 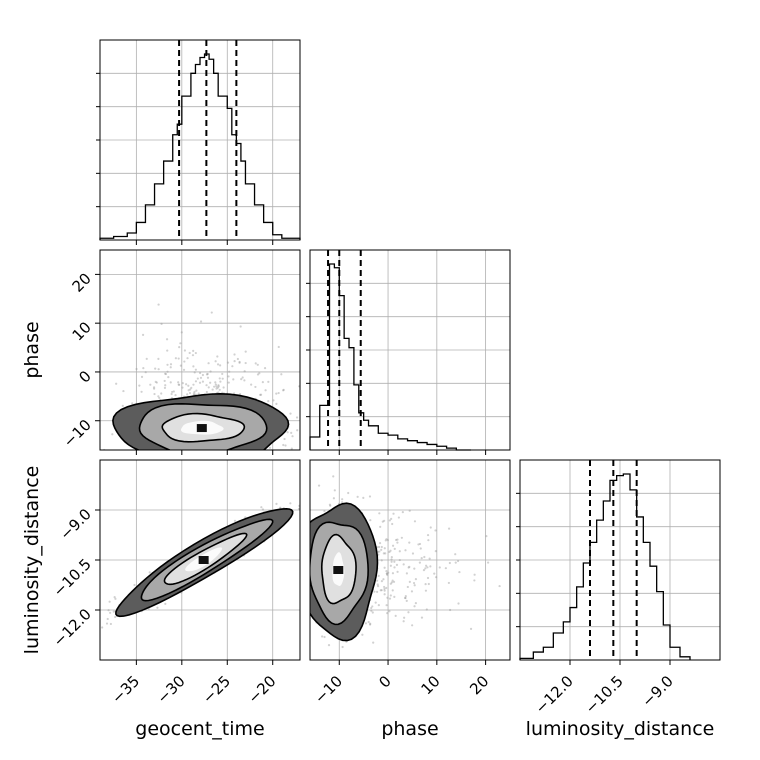 I want to click on tick-label-y: 10, so click(x=82, y=331).